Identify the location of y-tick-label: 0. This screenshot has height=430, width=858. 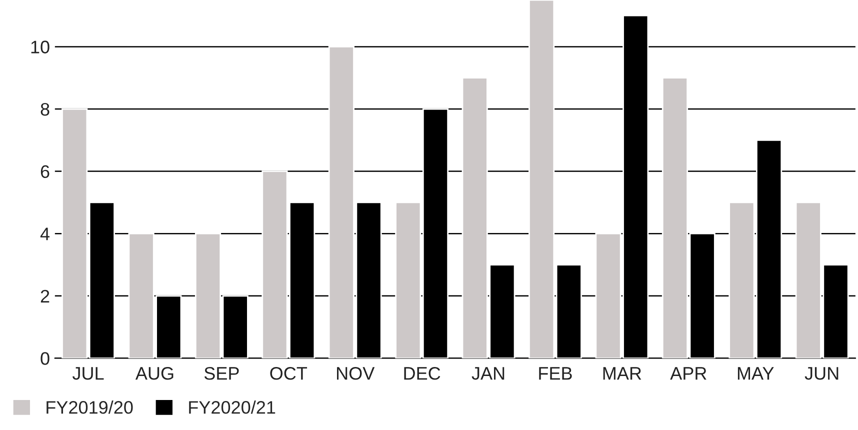
(45, 358).